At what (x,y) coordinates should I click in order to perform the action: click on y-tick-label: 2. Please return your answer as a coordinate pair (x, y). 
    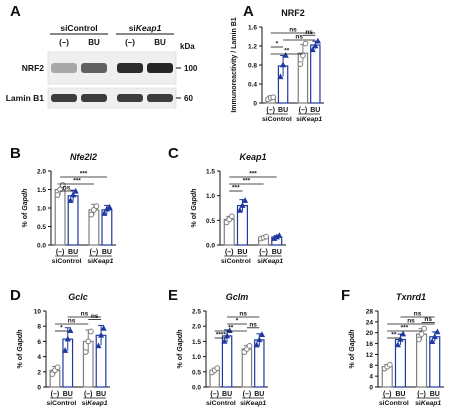
    Looking at the image, I should click on (39, 372).